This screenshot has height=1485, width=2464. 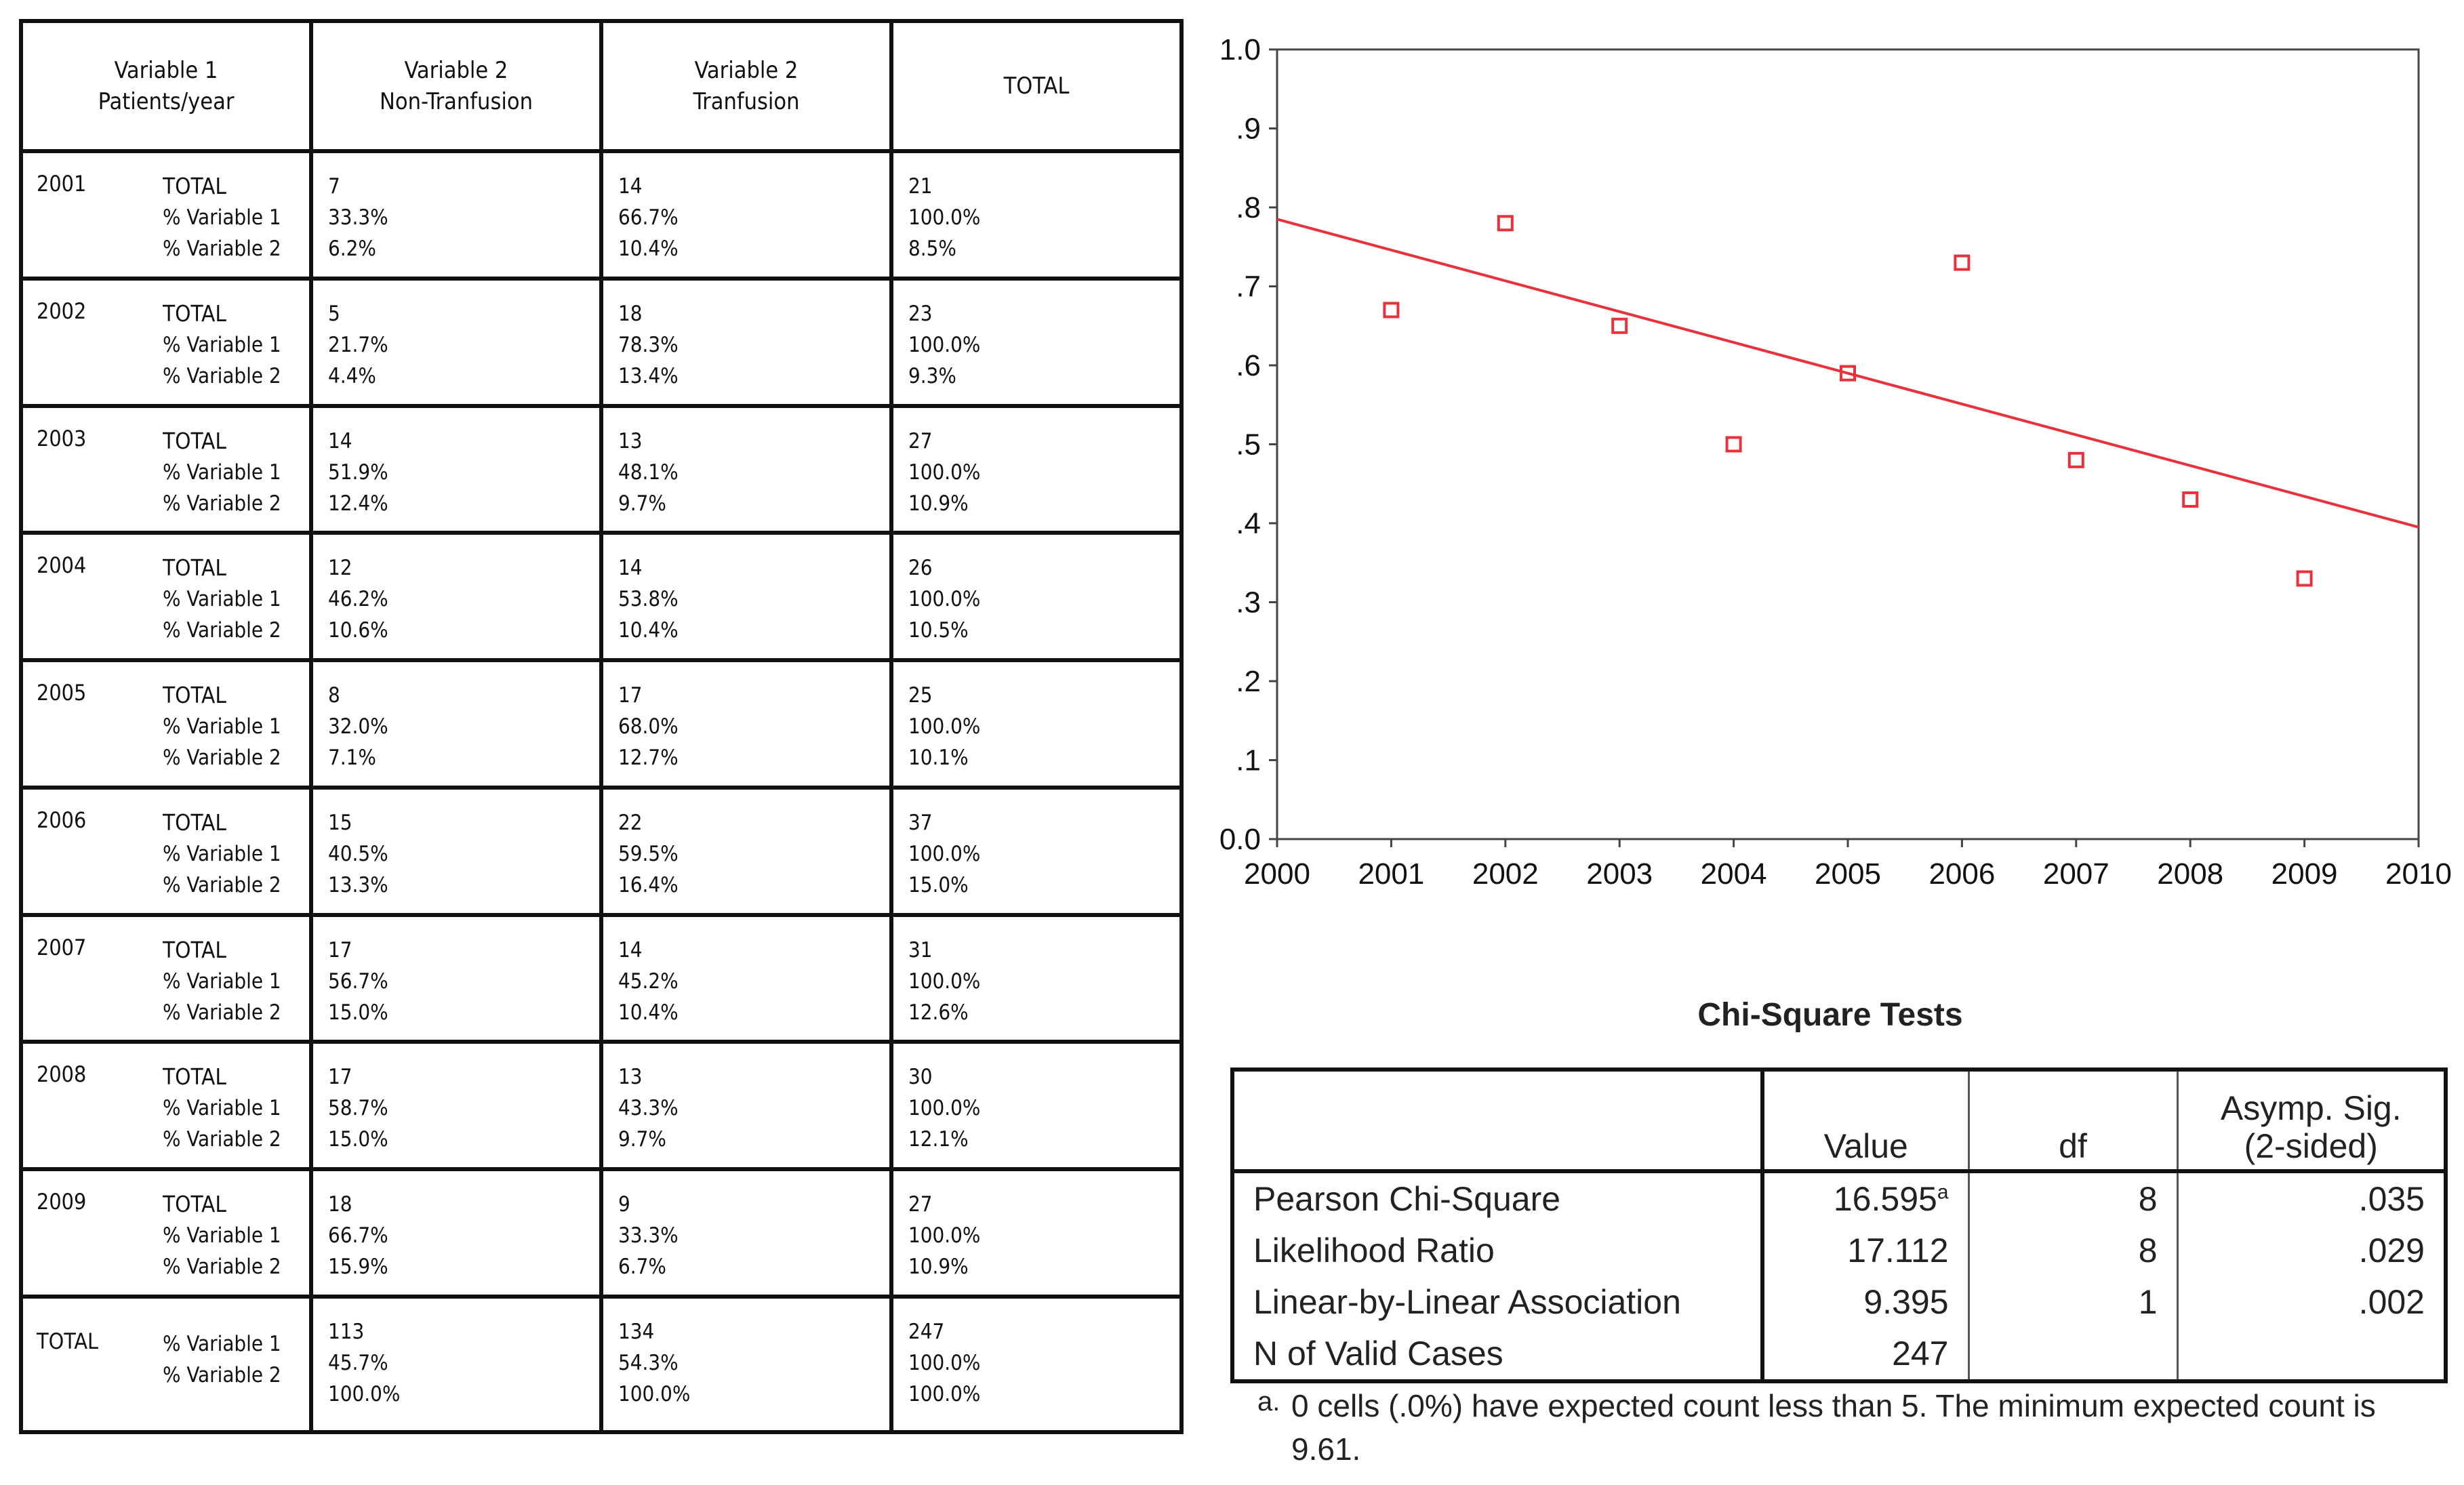 What do you see at coordinates (456, 1105) in the screenshot?
I see `non-tranfusion-cell: 17 58.7% 15.0%` at bounding box center [456, 1105].